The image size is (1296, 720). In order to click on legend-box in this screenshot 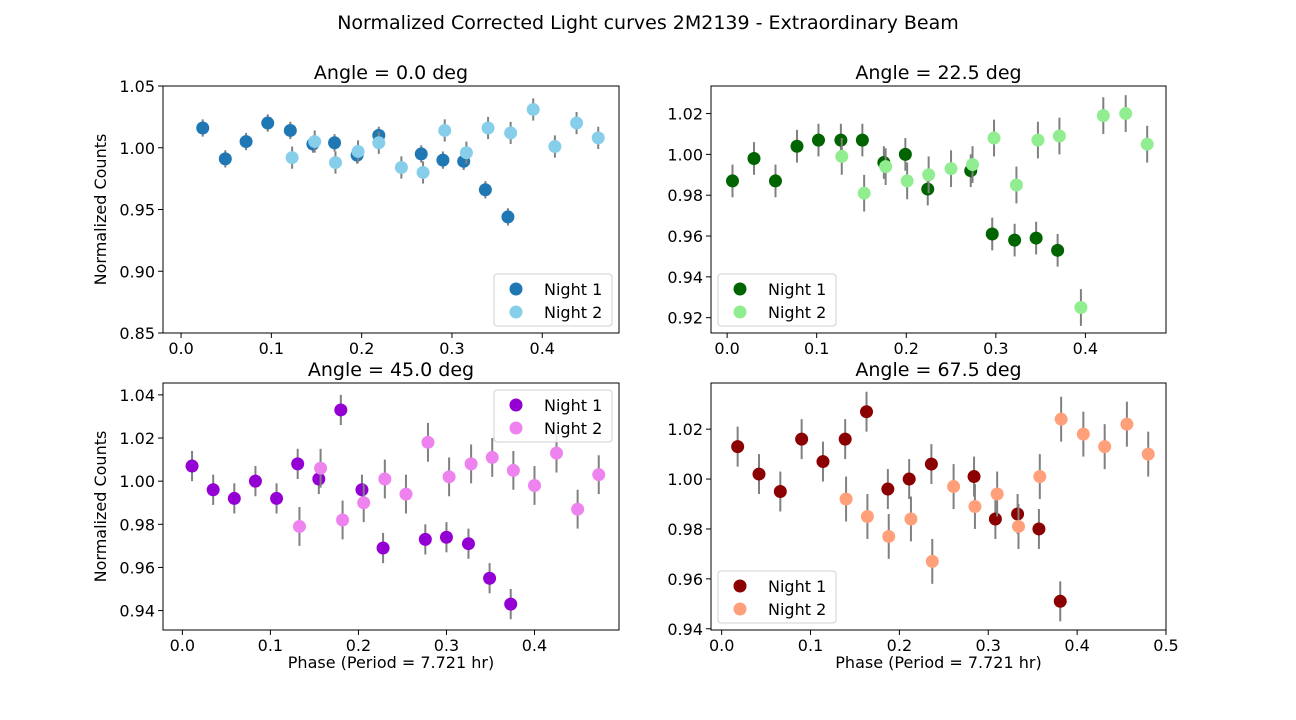, I will do `click(777, 597)`.